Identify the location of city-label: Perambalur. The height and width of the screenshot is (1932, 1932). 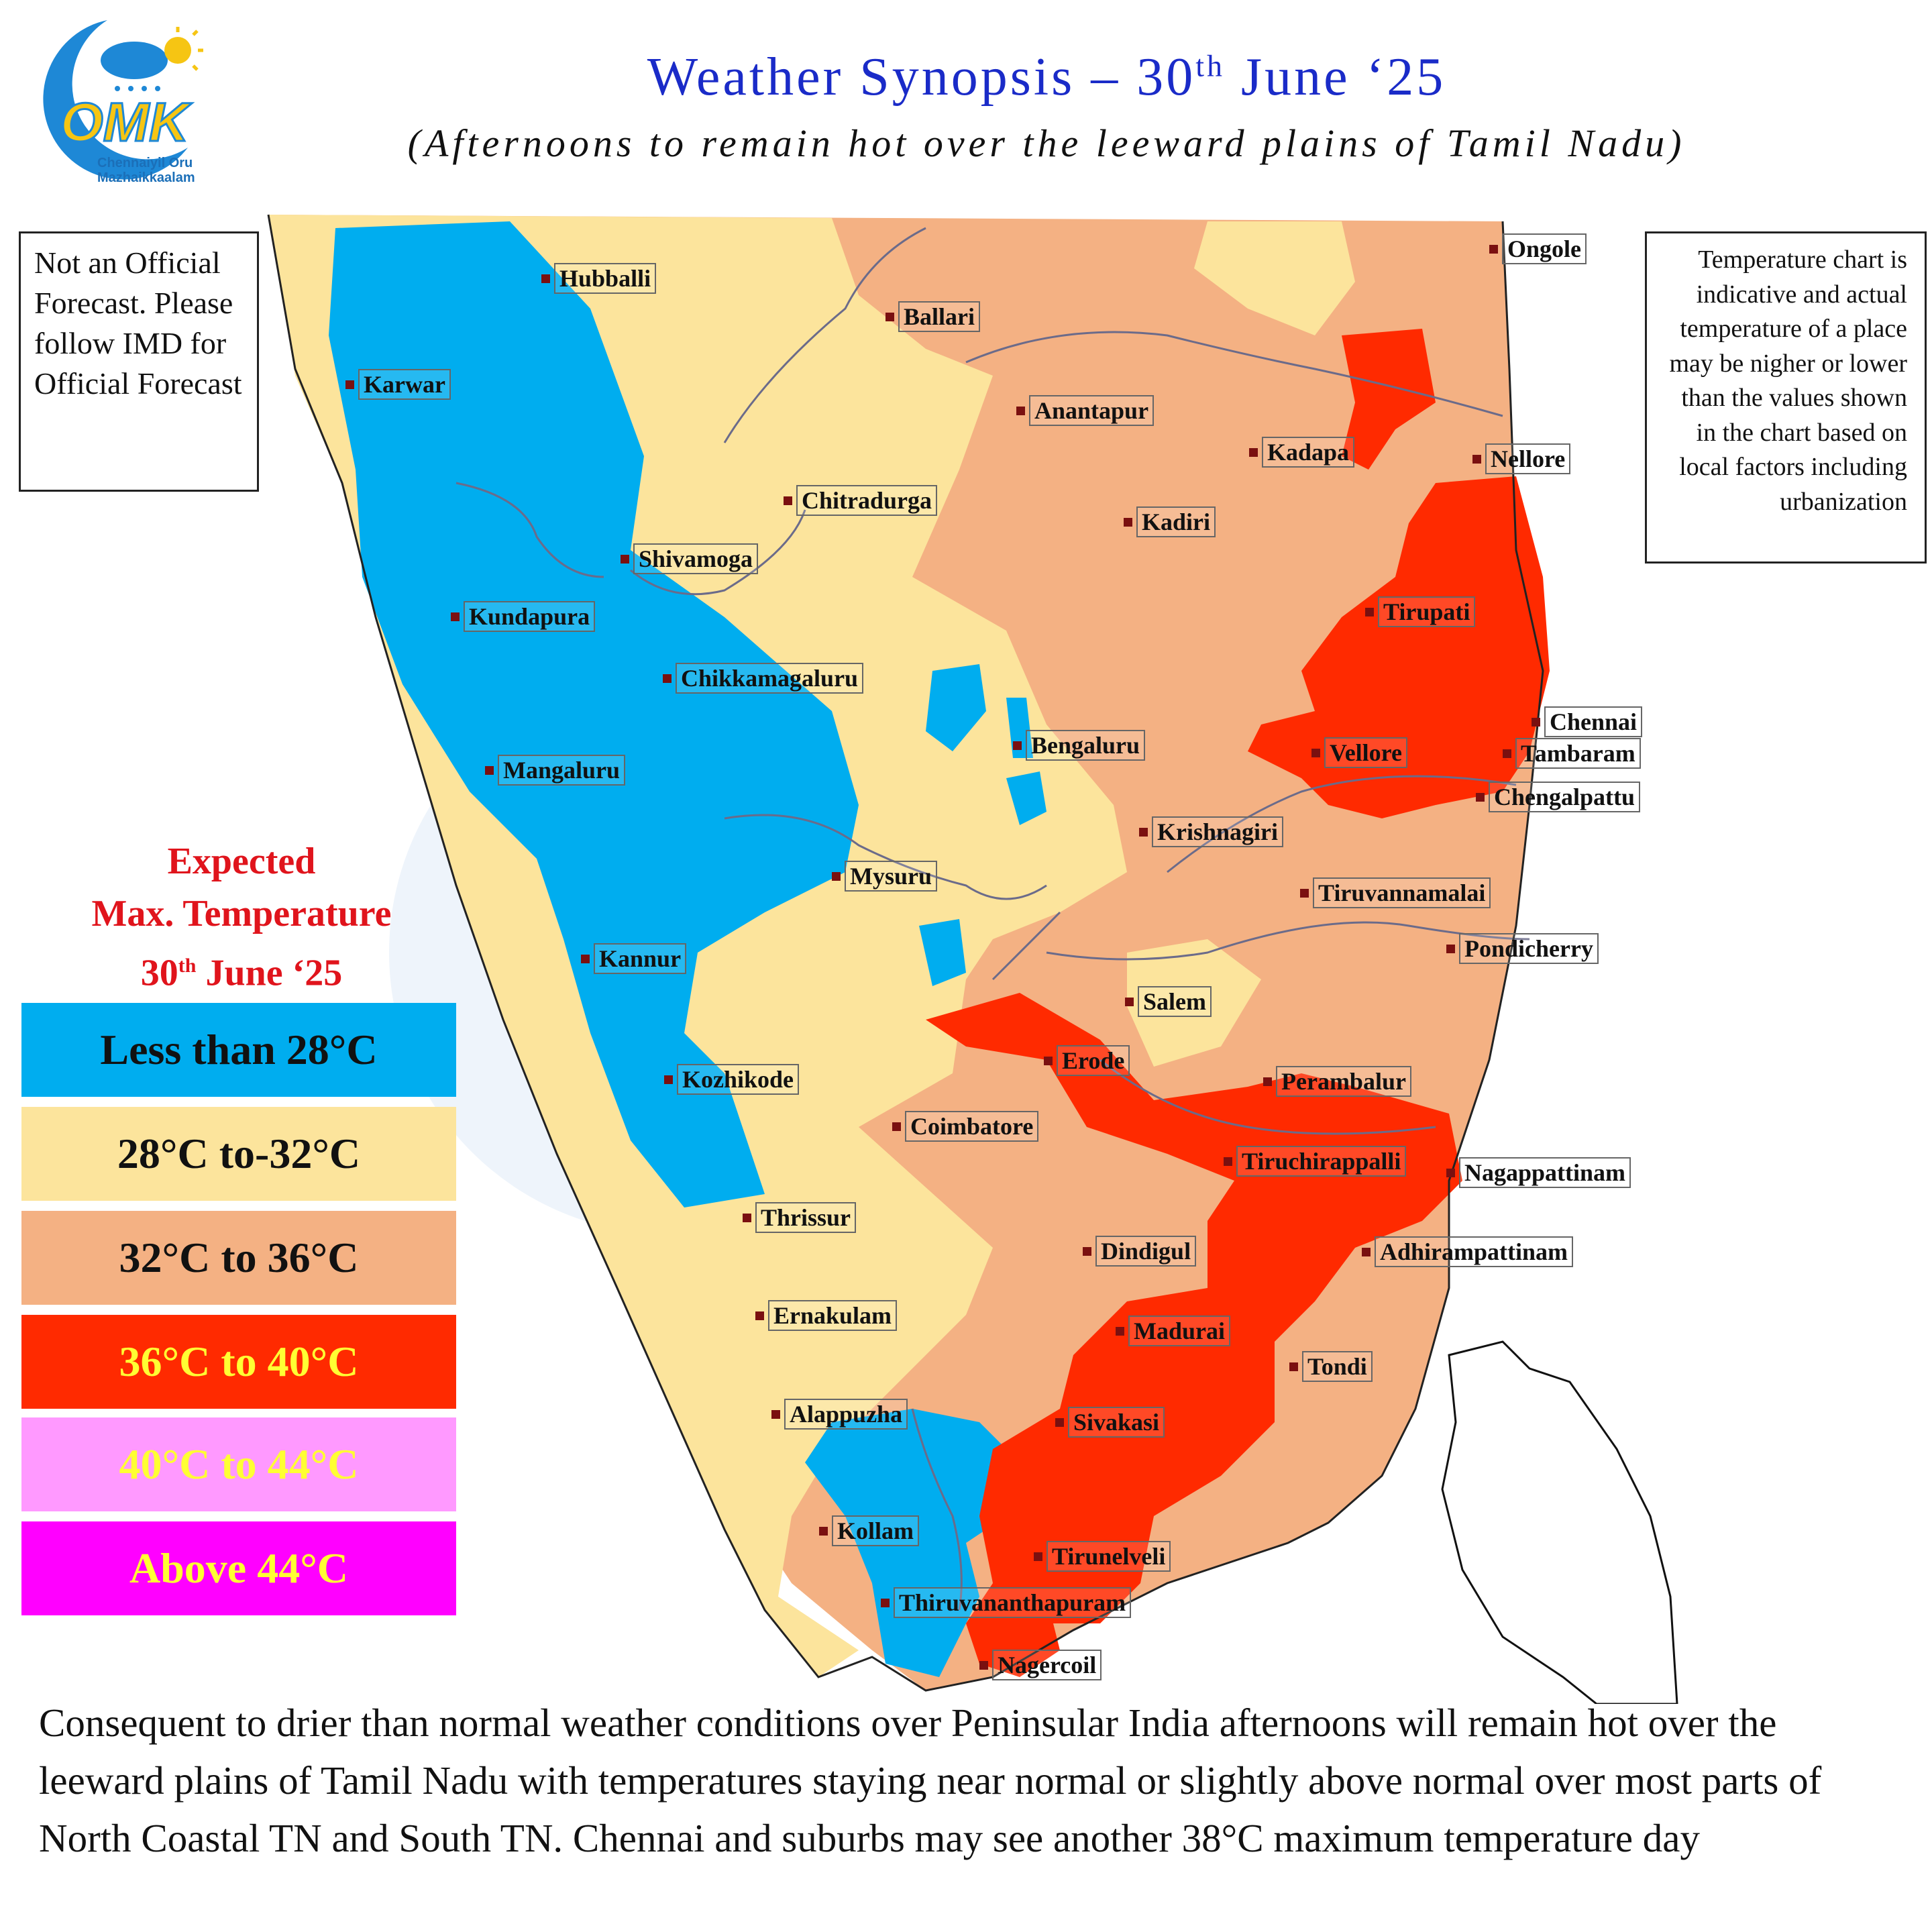
(1343, 1081).